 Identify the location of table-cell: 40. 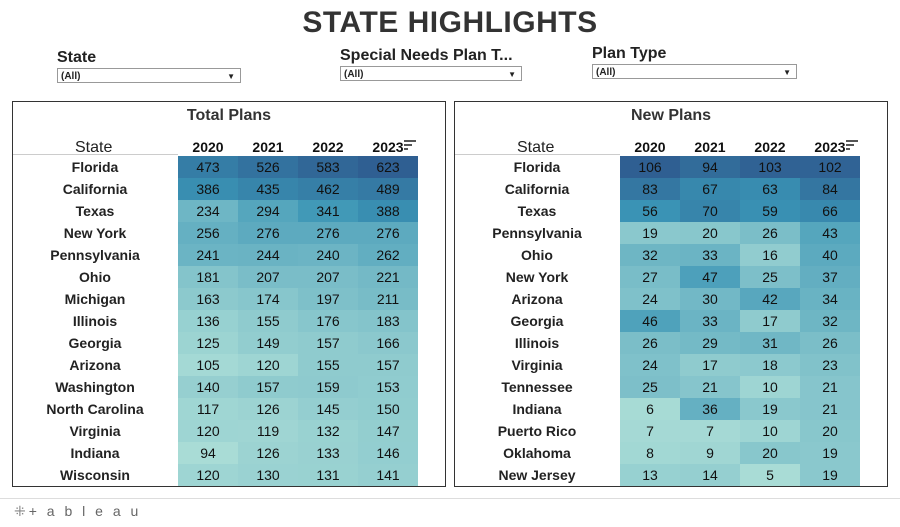
(830, 255).